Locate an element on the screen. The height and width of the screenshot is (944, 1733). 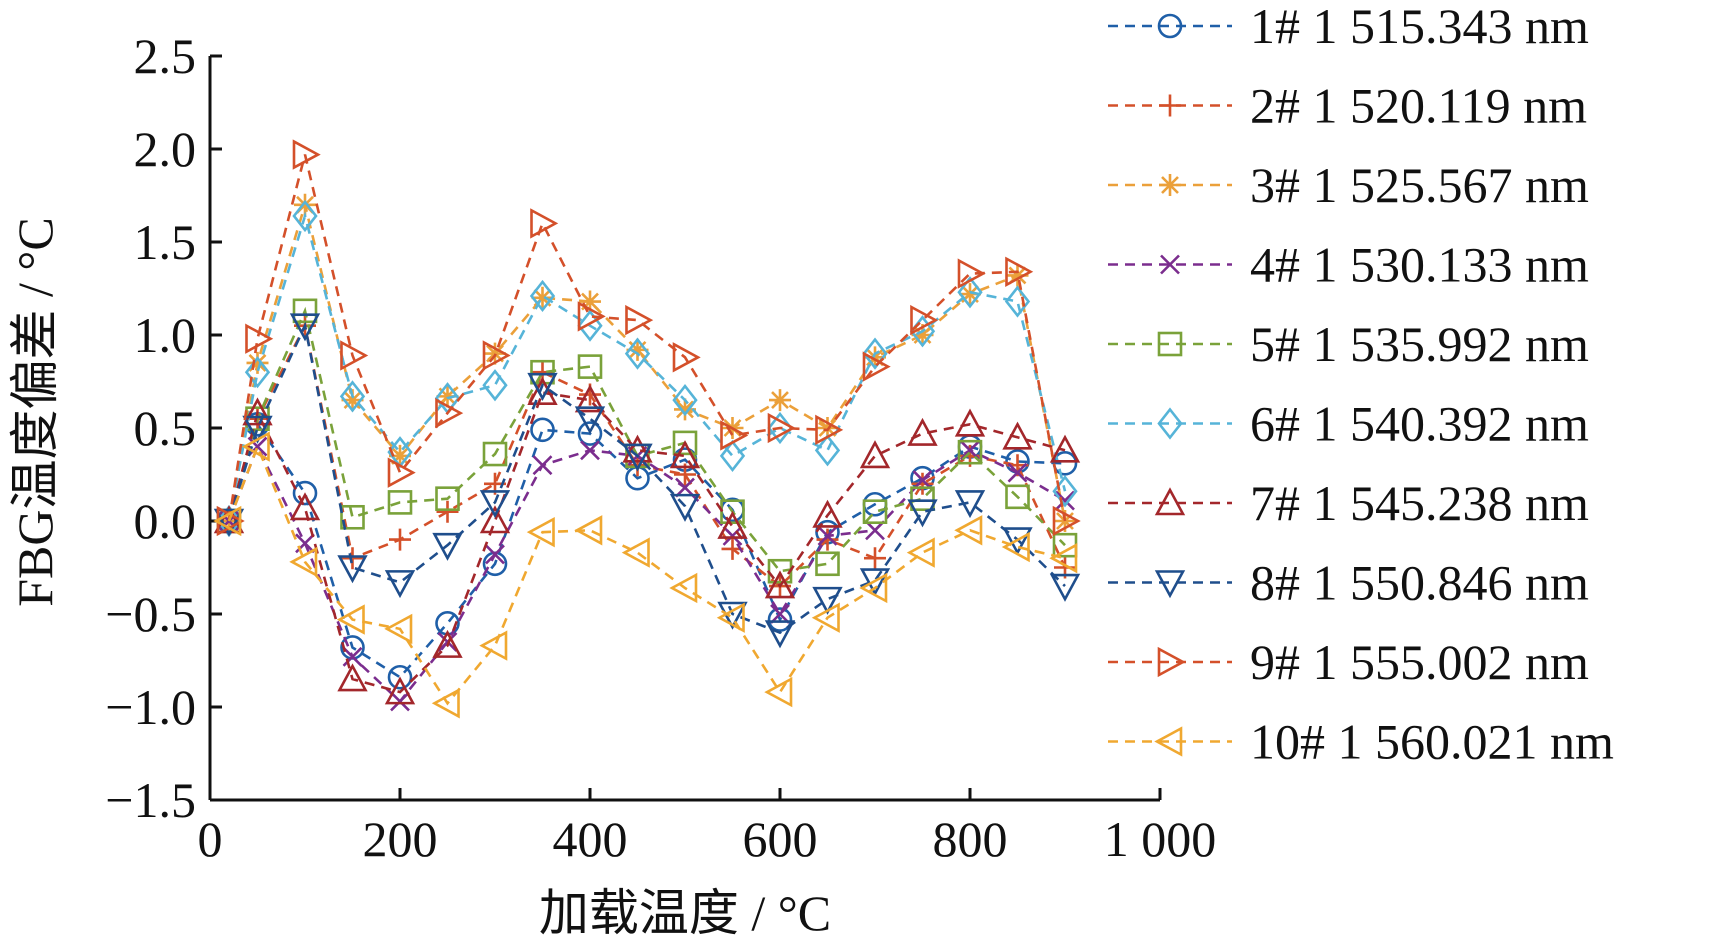
legend-item: 1# 1 515.343 nm is located at coordinates (1348, 27).